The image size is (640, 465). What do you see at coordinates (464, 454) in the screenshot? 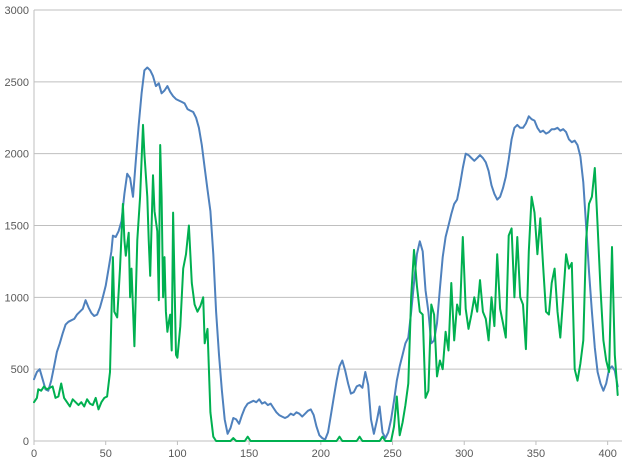
I see `x-tick-label: 300` at bounding box center [464, 454].